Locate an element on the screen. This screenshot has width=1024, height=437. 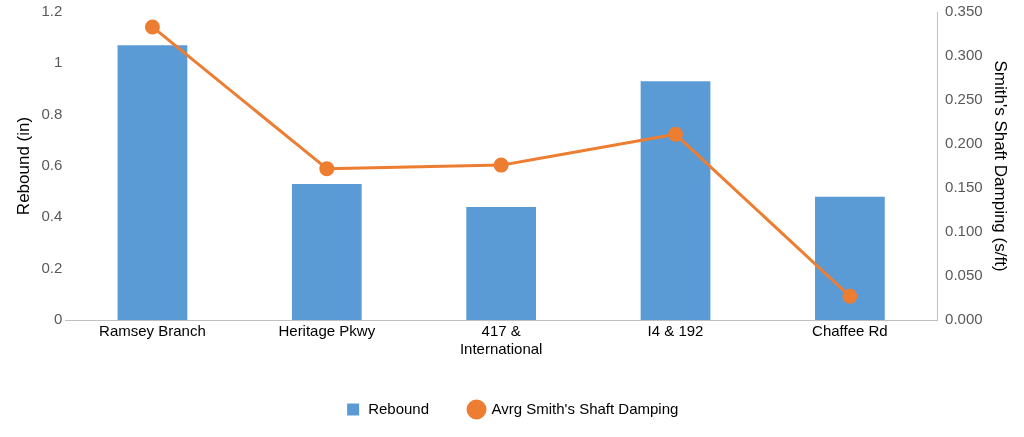
x-tick-label: 417 & International is located at coordinates (501, 340).